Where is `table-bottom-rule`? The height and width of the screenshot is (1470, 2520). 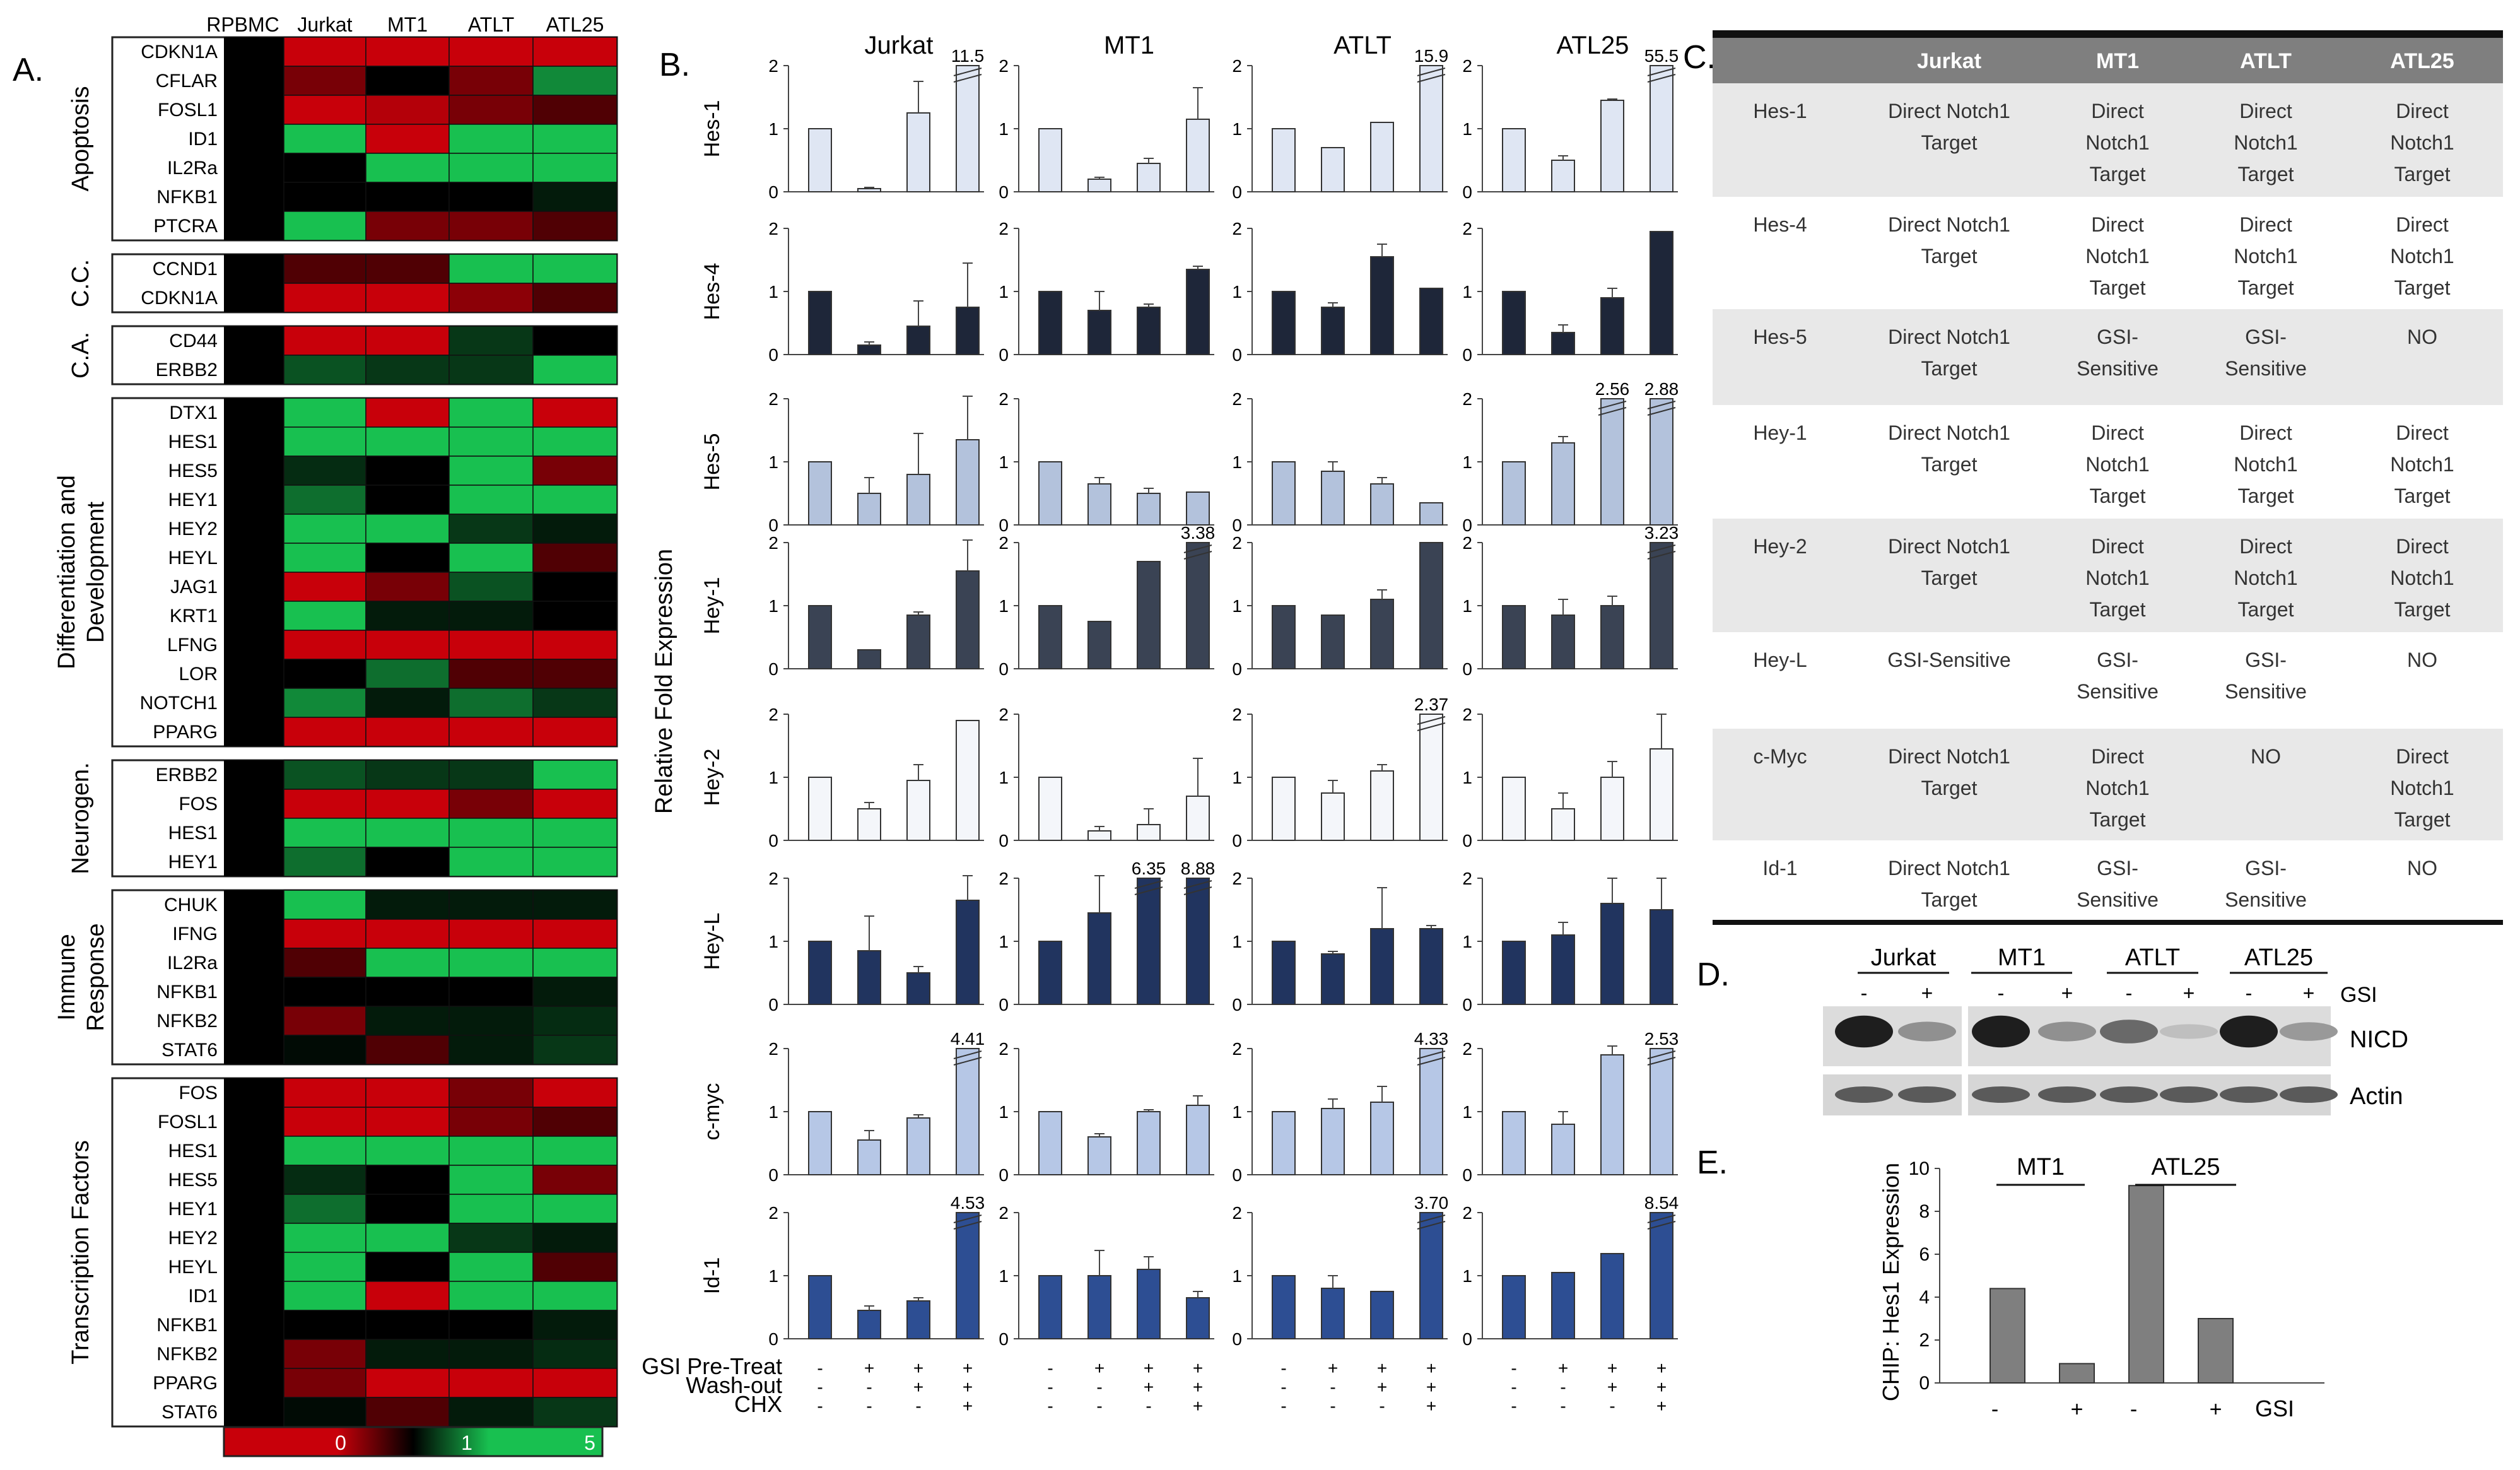
table-bottom-rule is located at coordinates (2108, 922).